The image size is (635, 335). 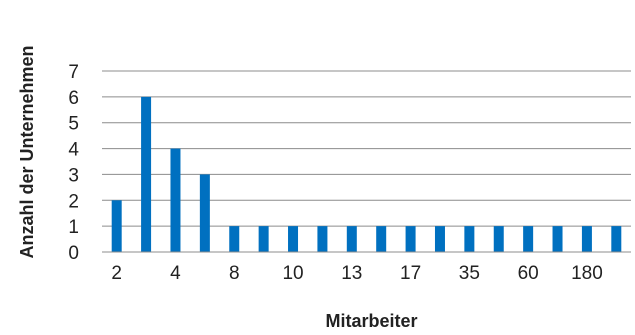 I want to click on x-tick-labels: 2 4 8 10 13 17 35 60 180, so click(x=356, y=273).